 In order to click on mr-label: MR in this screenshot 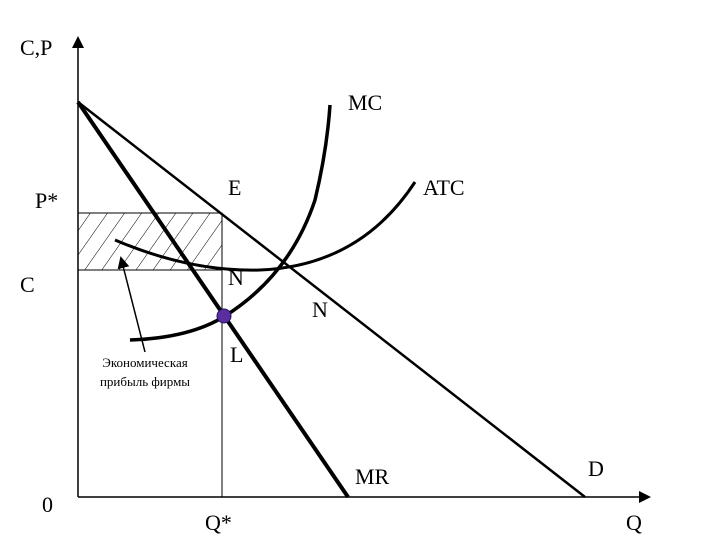, I will do `click(372, 476)`.